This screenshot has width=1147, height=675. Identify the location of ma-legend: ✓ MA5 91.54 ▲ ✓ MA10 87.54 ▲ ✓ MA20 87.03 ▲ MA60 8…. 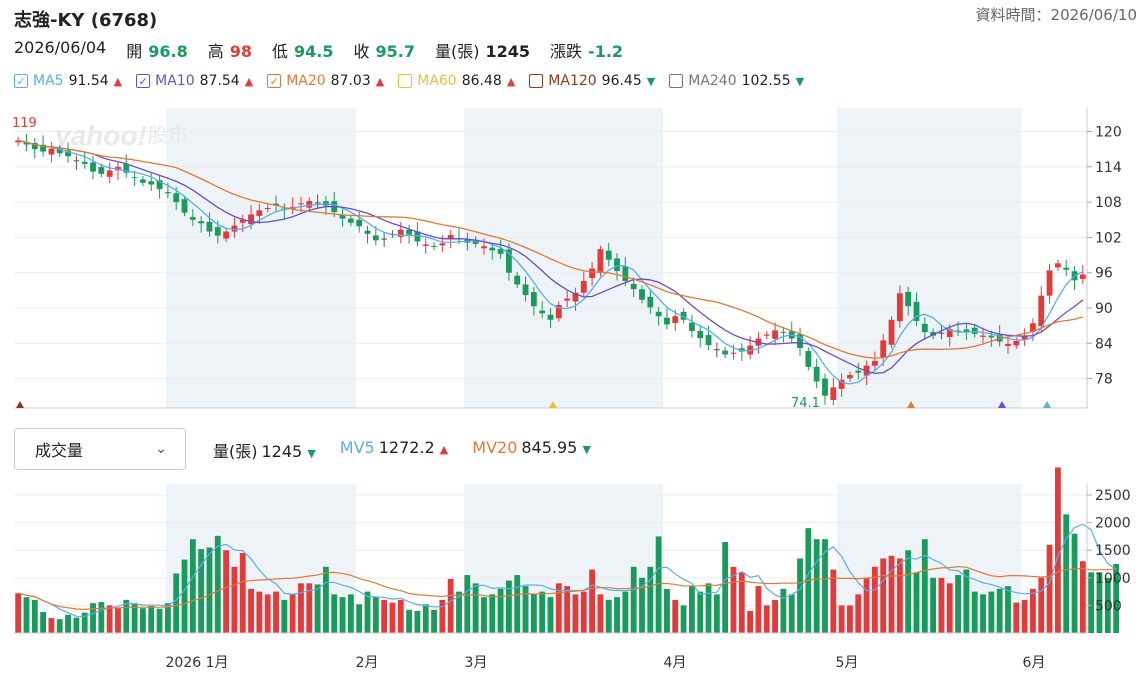
(409, 81).